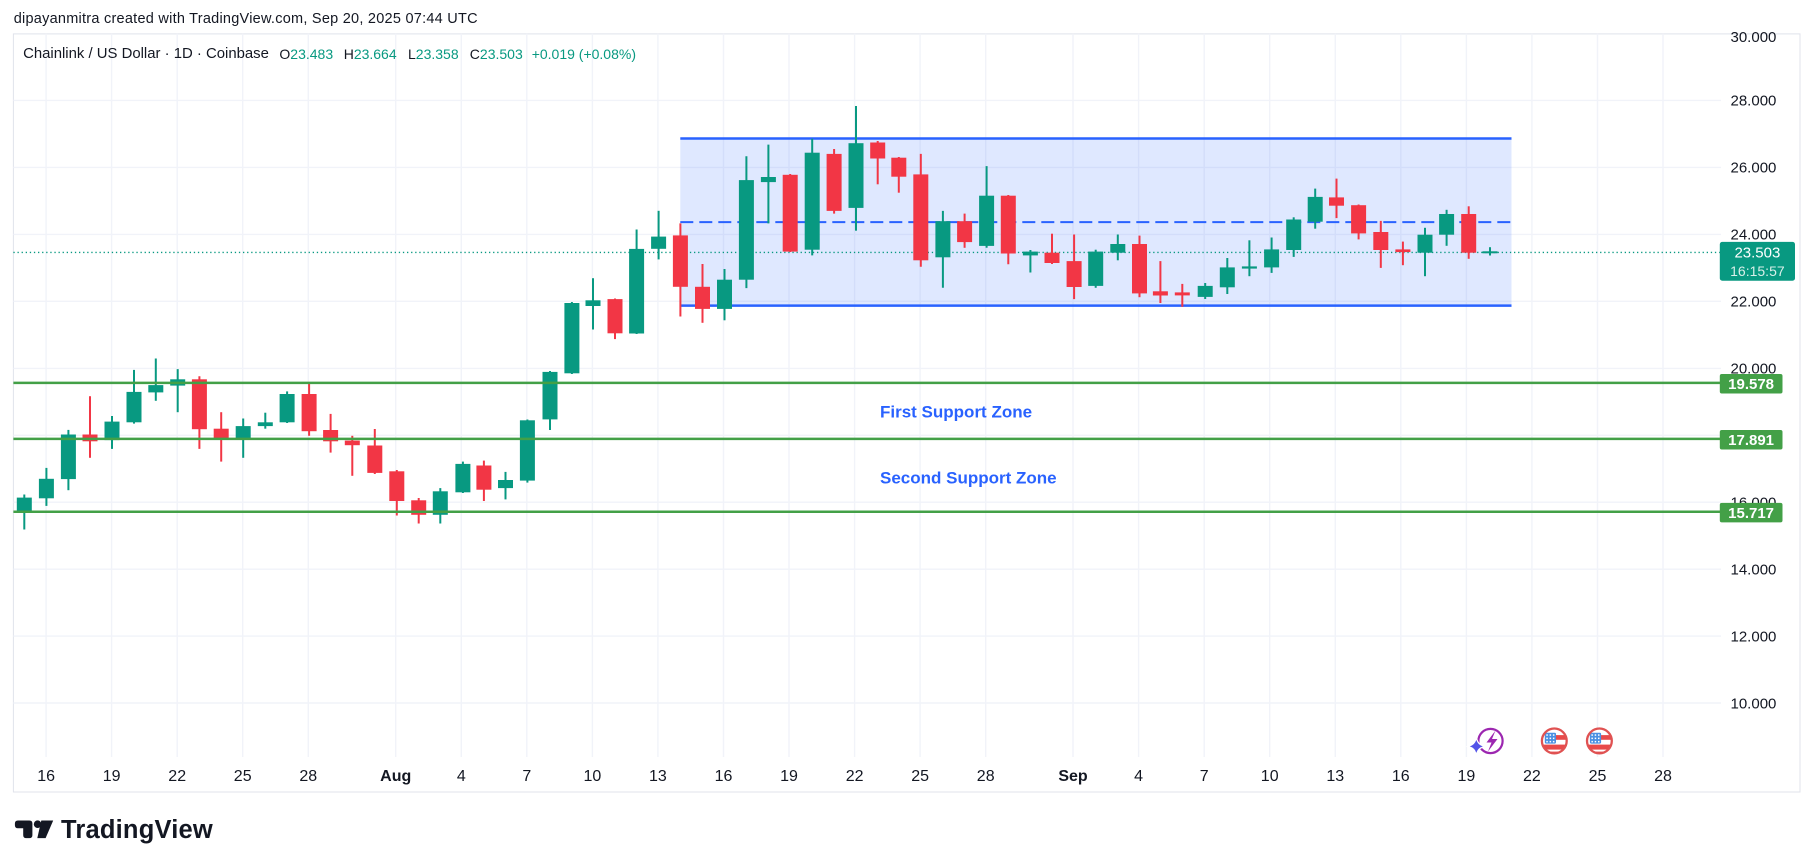 Image resolution: width=1814 pixels, height=868 pixels. I want to click on svg-text: Aug, so click(395, 776).